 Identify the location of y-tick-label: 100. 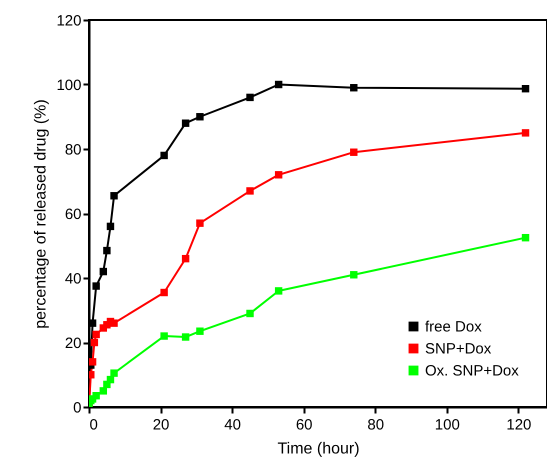
(69, 85).